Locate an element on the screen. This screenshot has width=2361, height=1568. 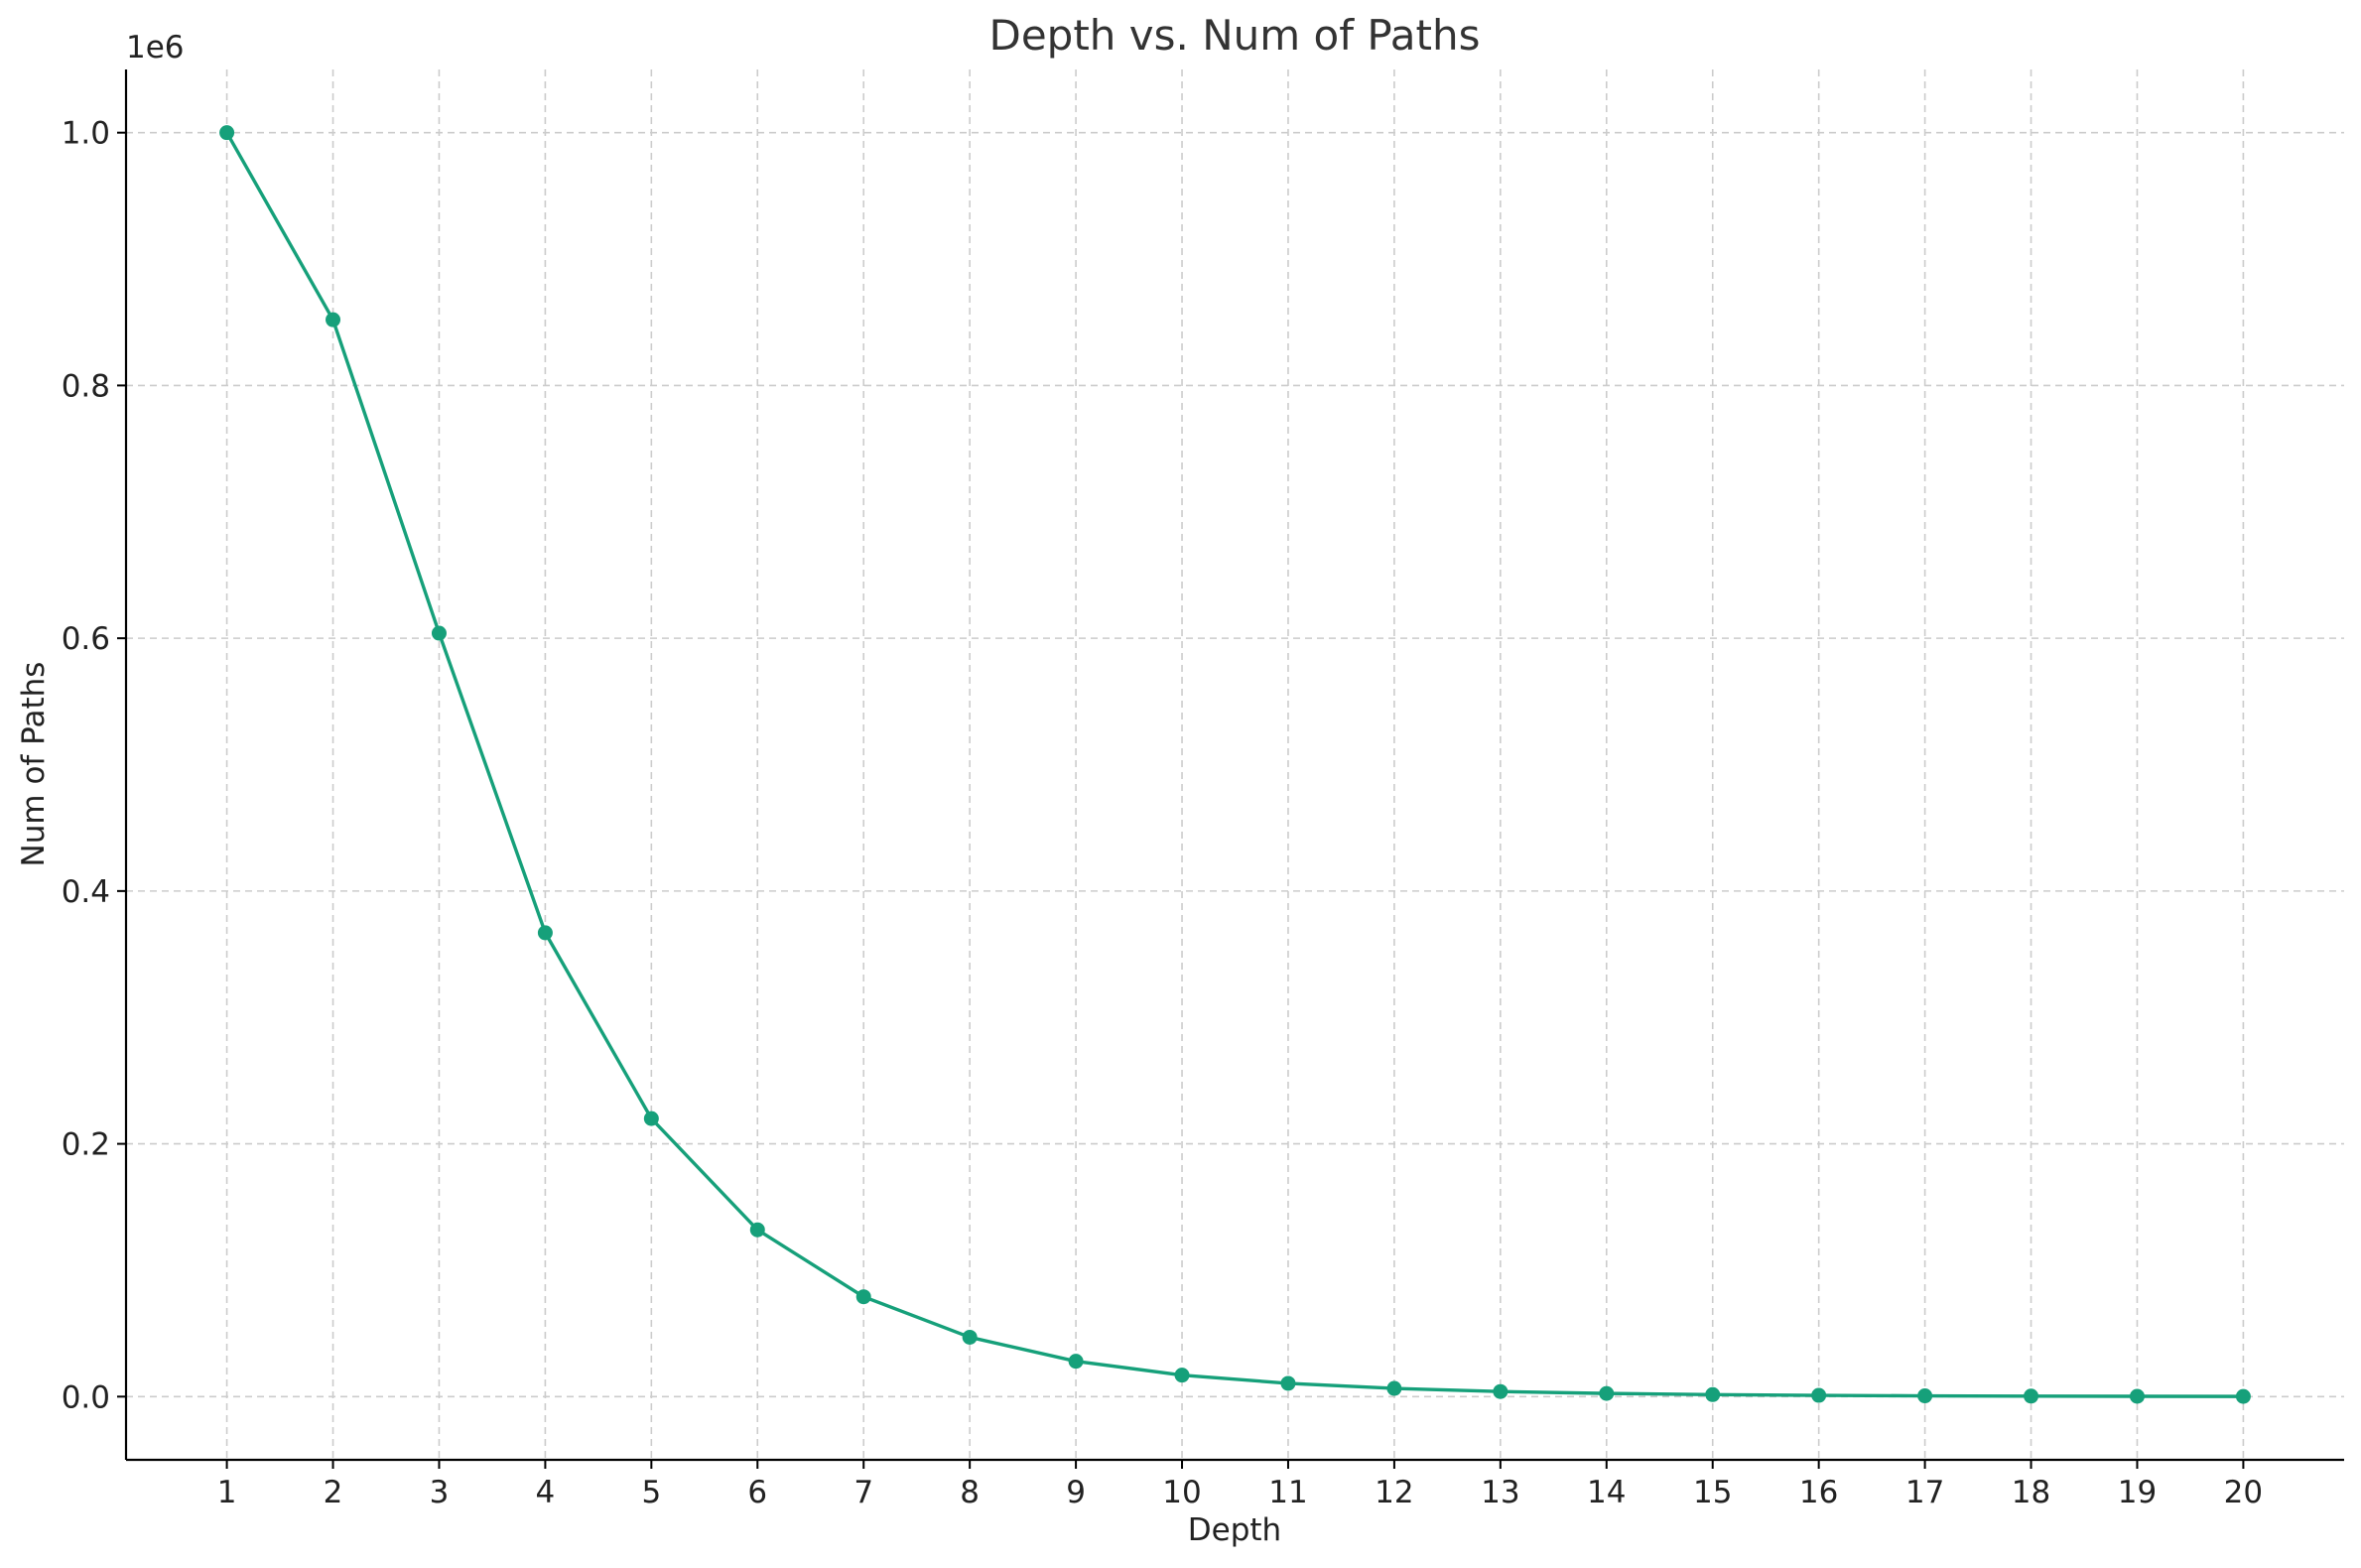
x-tick-label: 3 is located at coordinates (440, 1492).